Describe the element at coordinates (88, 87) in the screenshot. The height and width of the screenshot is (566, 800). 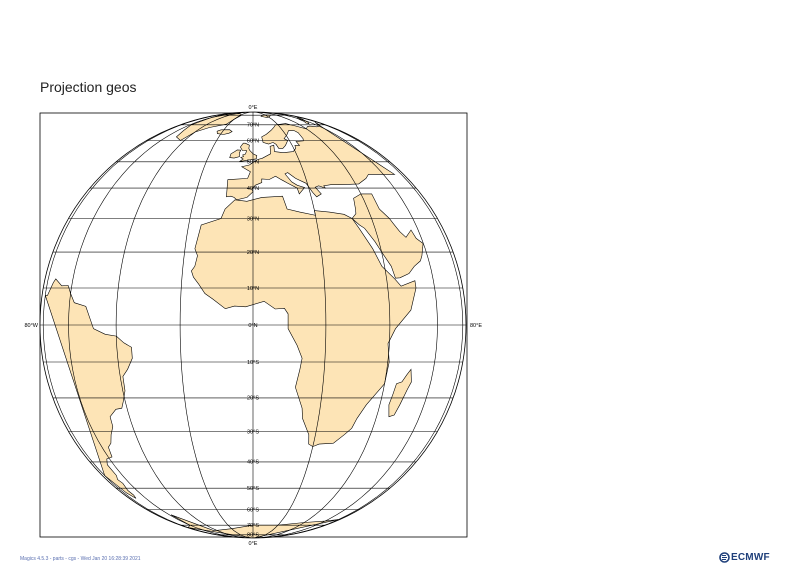
I see `map-title: Projection geos` at that location.